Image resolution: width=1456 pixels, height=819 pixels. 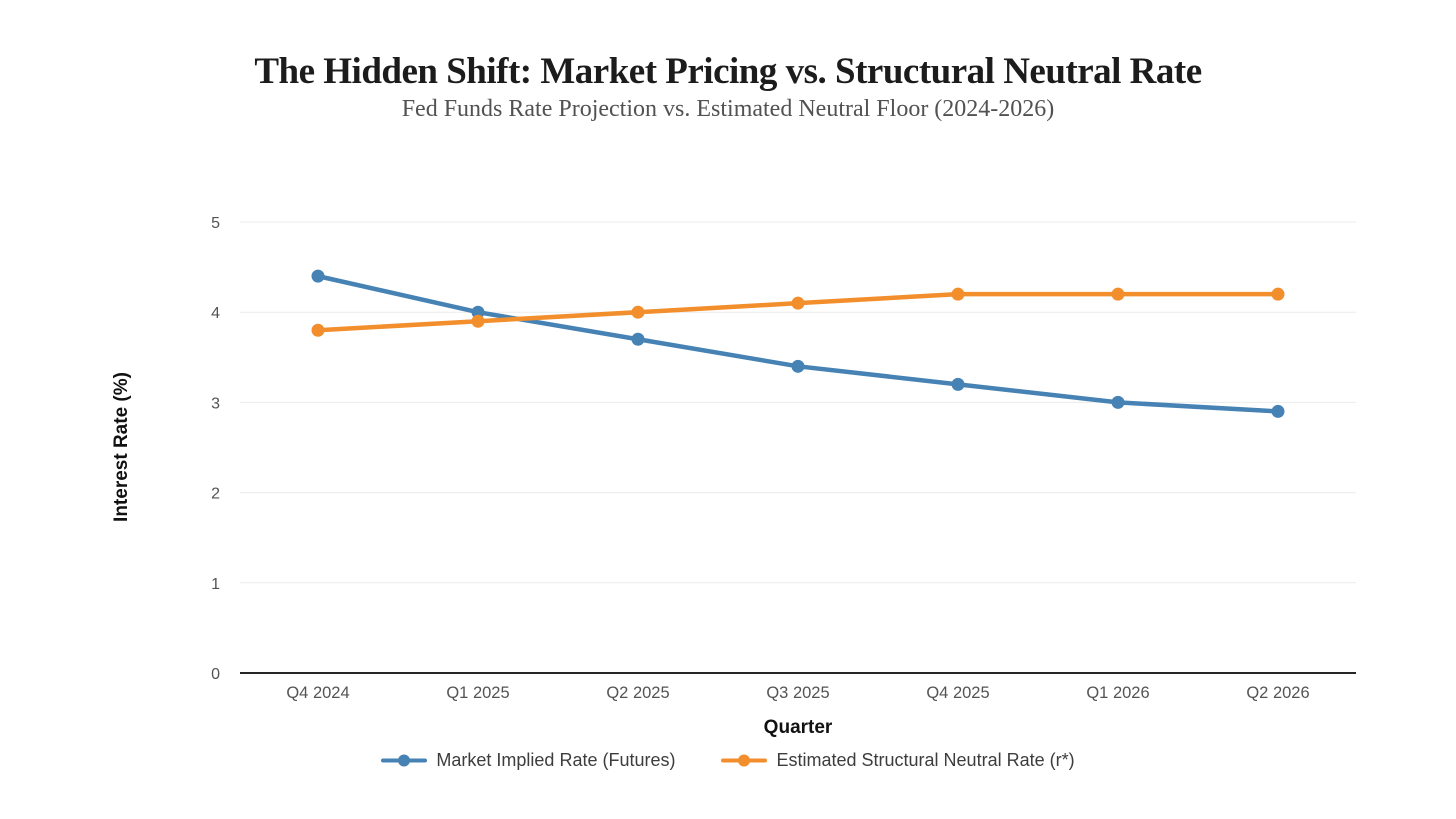 I want to click on legend-item: Market Implied Rate (Futures), so click(x=528, y=760).